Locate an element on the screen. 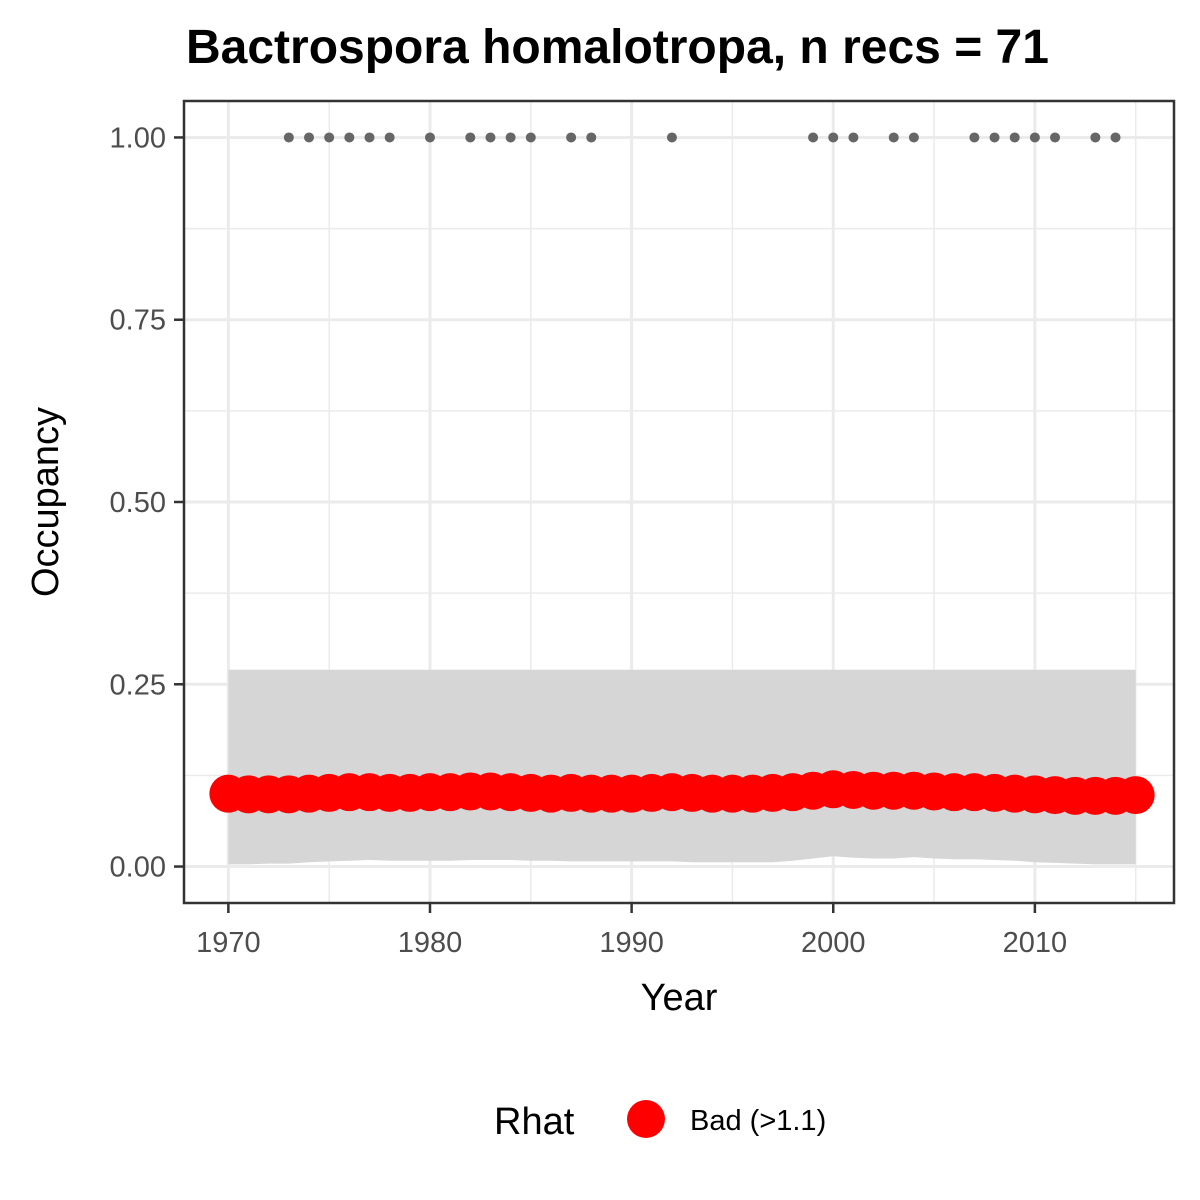  x-tick-label: 1980 is located at coordinates (430, 943).